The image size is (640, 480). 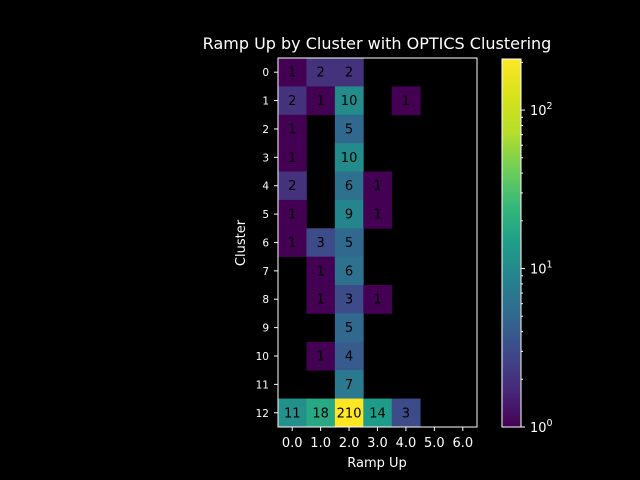 I want to click on colorbar, so click(x=511, y=243).